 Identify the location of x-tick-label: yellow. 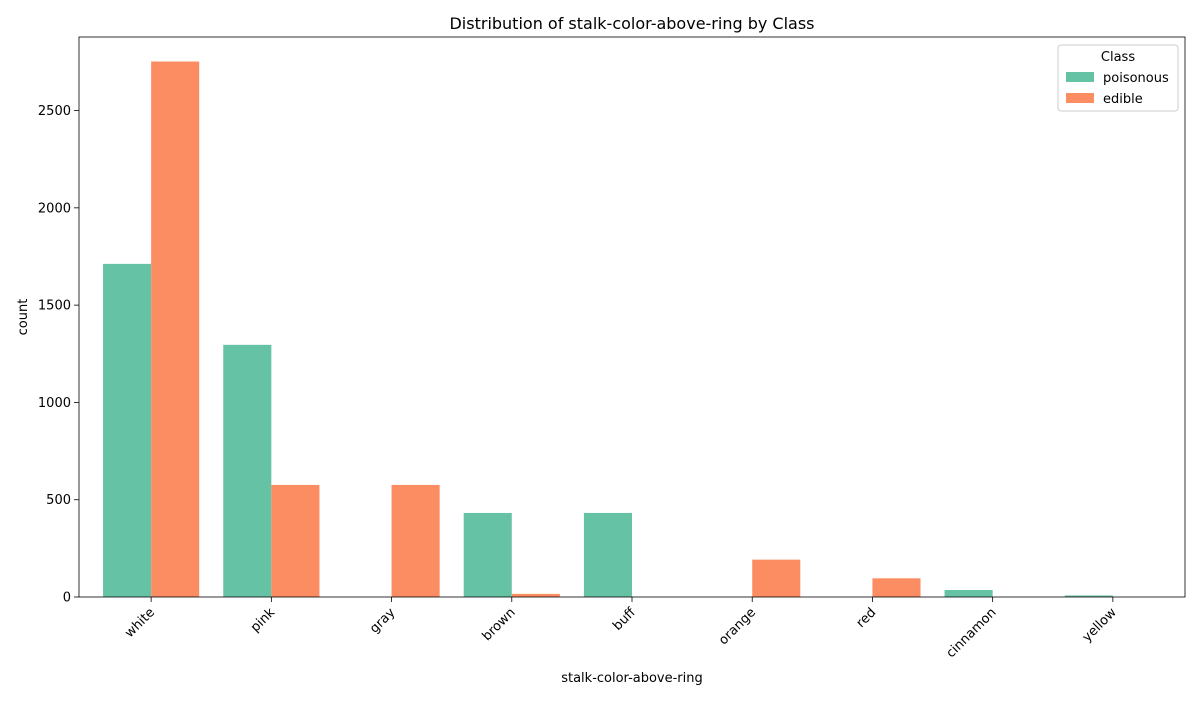
(1100, 625).